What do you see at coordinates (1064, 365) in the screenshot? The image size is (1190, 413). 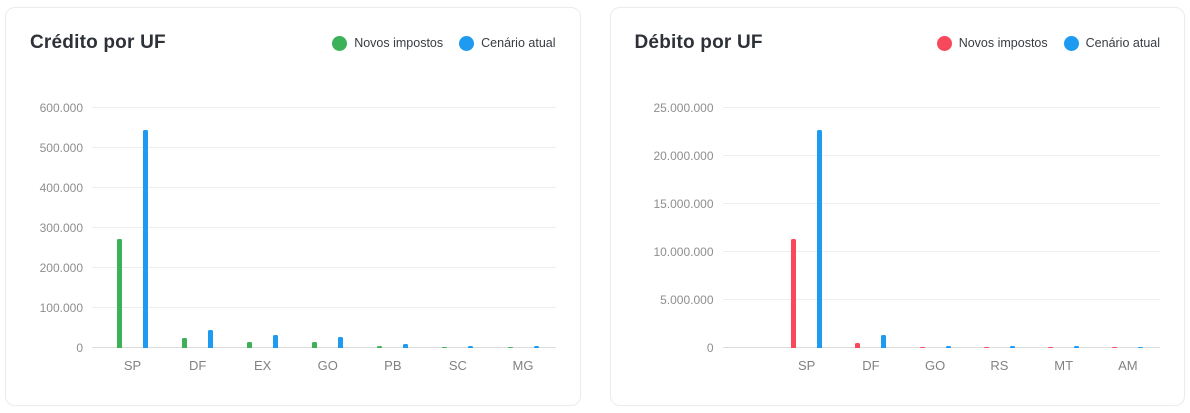 I see `x-axis-label-mt: MT` at bounding box center [1064, 365].